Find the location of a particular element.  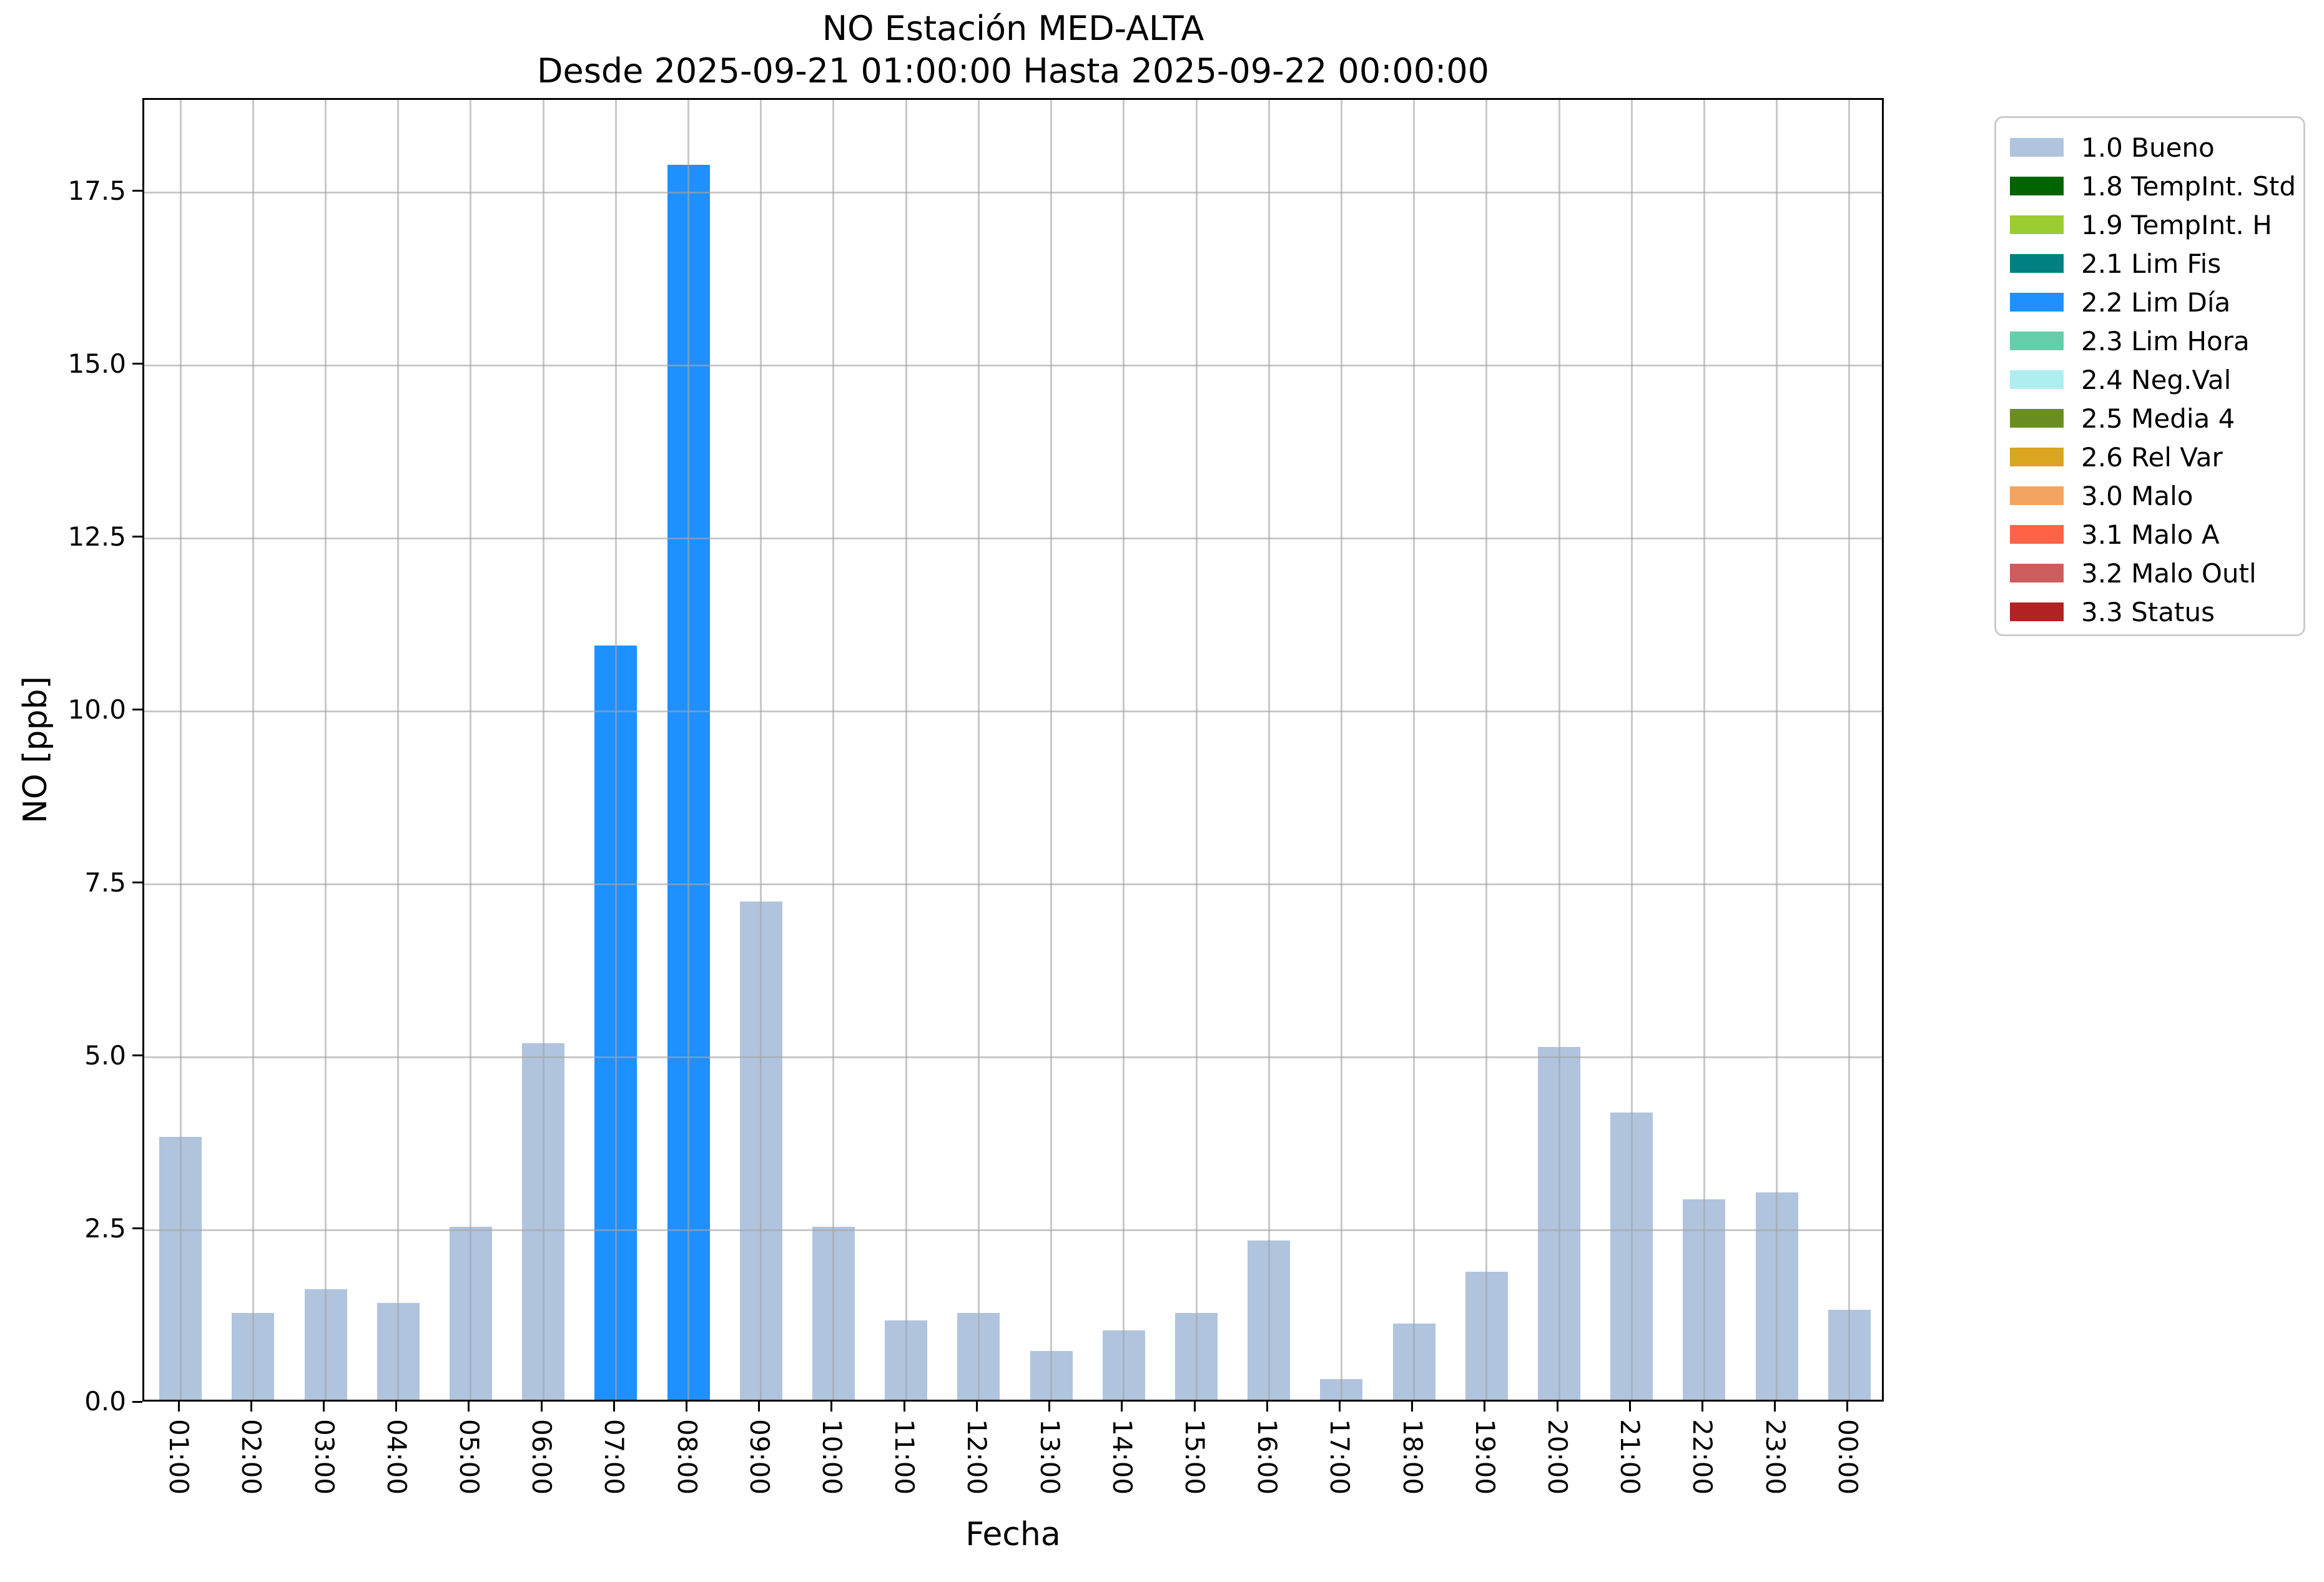

x-tick-label: 22:00 is located at coordinates (1702, 1457).